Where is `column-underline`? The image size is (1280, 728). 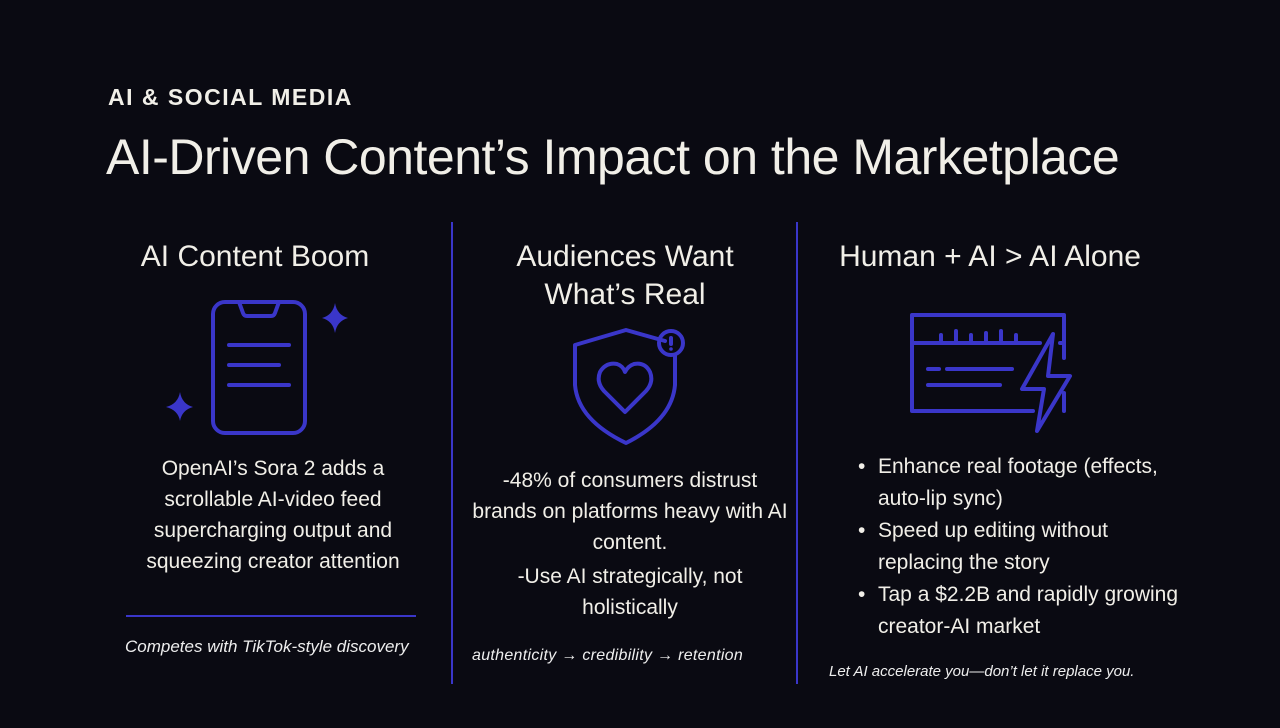
column-underline is located at coordinates (271, 616).